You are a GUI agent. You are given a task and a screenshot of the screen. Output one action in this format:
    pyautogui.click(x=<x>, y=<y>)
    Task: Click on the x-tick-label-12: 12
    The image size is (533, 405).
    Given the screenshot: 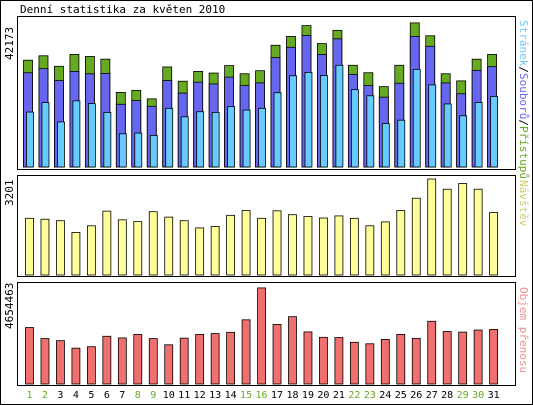 What is the action you would take?
    pyautogui.click(x=200, y=395)
    